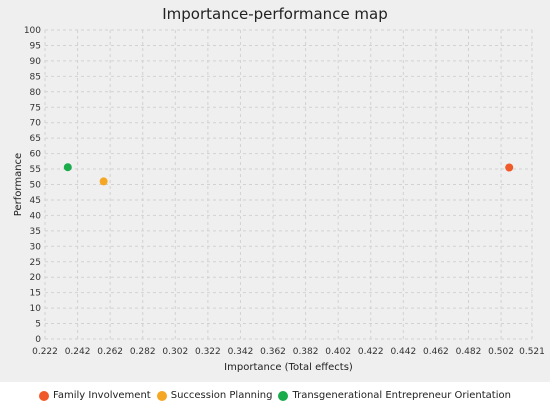  Describe the element at coordinates (35, 108) in the screenshot. I see `y-tick-label: 75` at that location.